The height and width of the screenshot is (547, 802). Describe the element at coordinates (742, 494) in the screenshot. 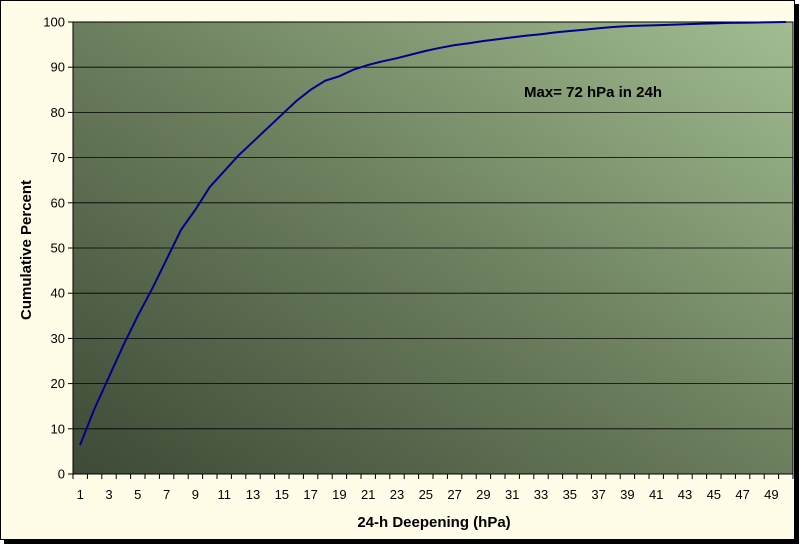

I see `x-tick-label: 47` at that location.